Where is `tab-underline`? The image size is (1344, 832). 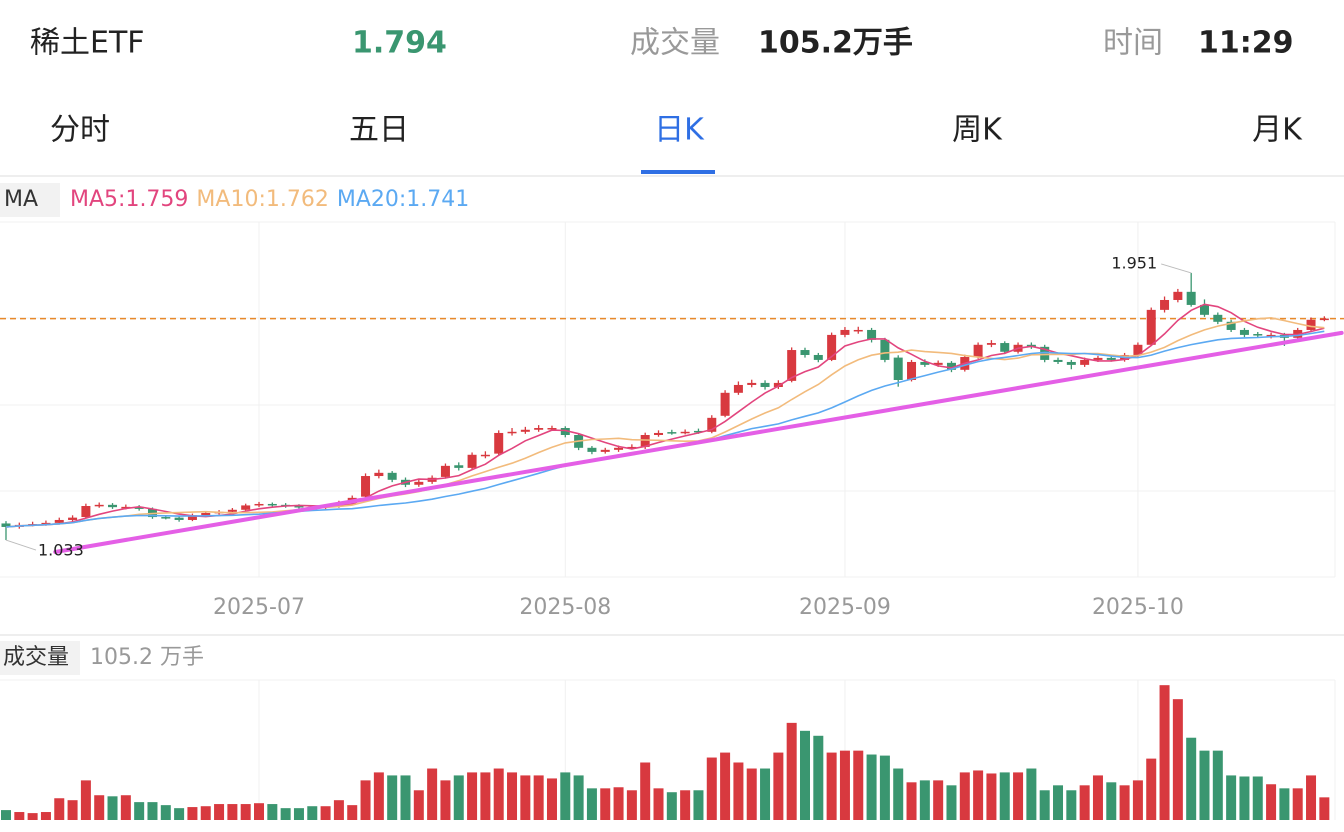
tab-underline is located at coordinates (678, 172).